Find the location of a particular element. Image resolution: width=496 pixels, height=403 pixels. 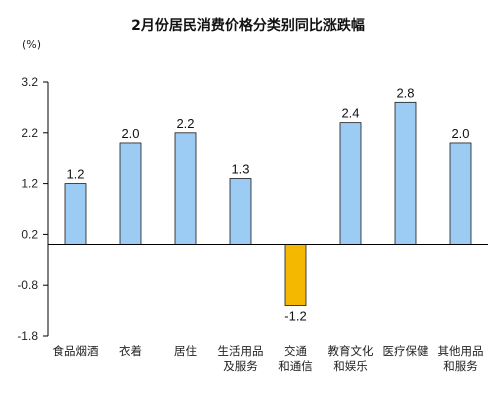

y-tick-label: 0.2 is located at coordinates (29, 234).